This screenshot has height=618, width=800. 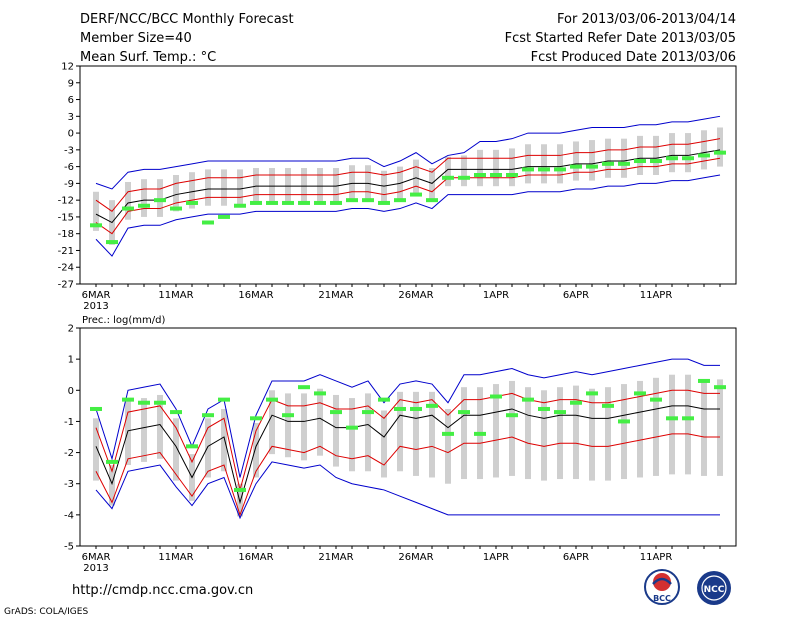 I want to click on grads-credit: GrADS: COLA/IGES, so click(x=46, y=612).